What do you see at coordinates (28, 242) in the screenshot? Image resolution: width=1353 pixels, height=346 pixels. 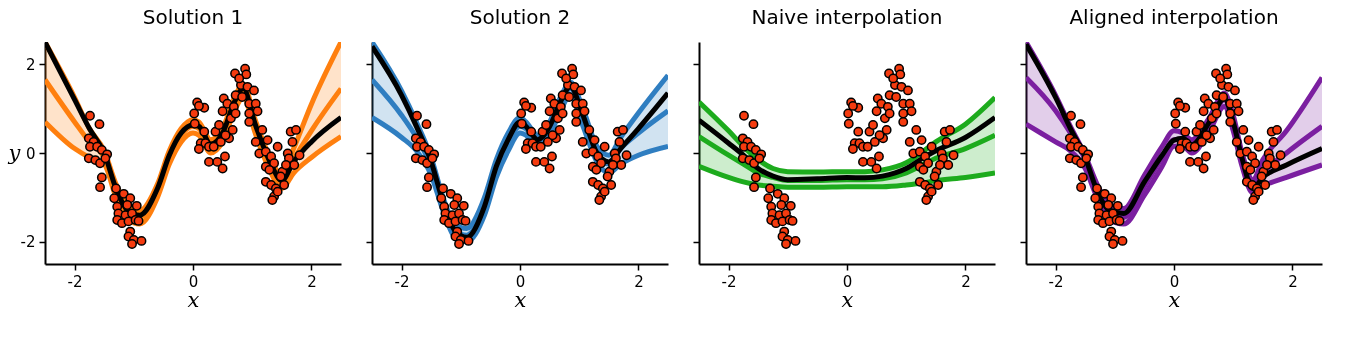 I see `y-tick-label: -2` at bounding box center [28, 242].